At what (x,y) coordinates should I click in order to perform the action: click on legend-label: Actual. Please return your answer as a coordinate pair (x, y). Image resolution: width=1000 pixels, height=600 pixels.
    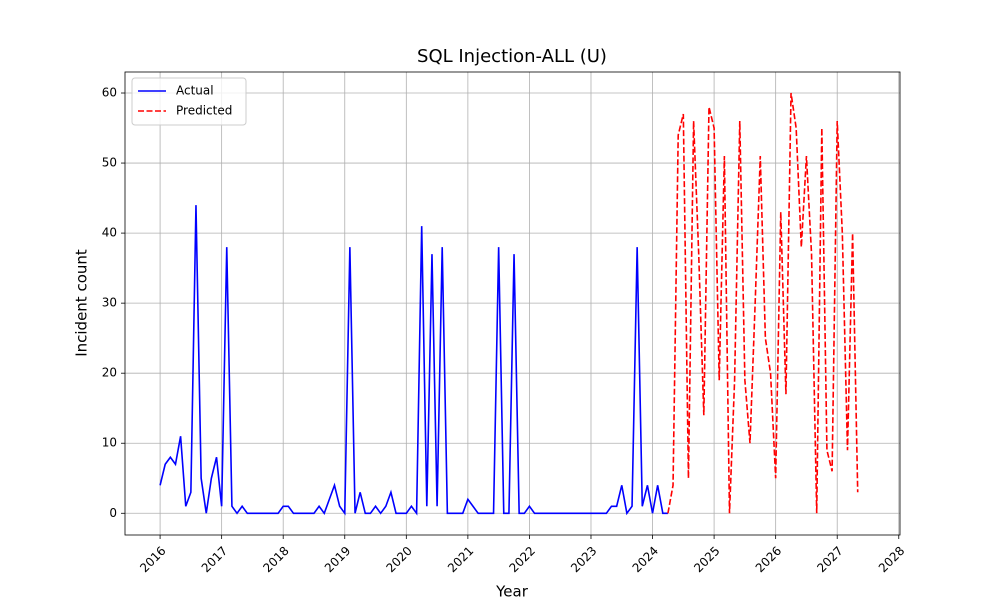
    Looking at the image, I should click on (195, 91).